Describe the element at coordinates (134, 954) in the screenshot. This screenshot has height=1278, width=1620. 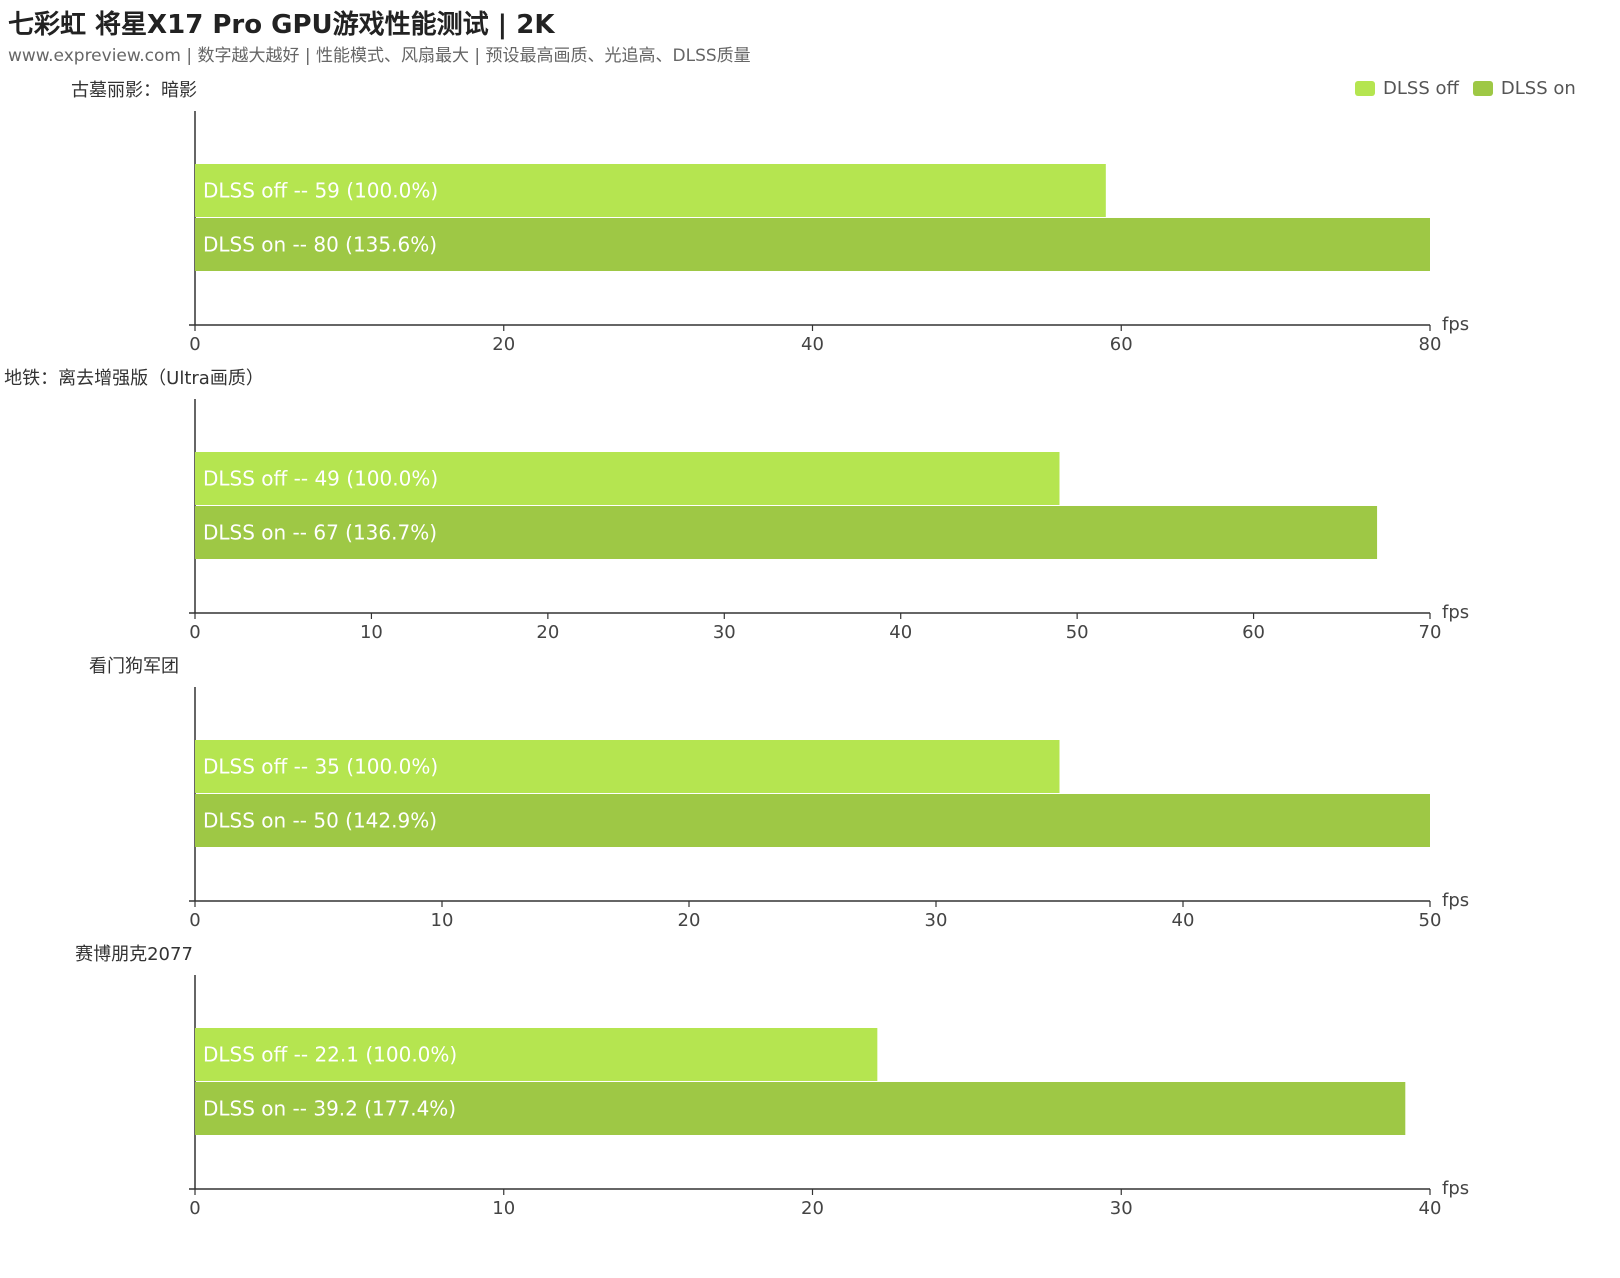
I see `panel-title: 赛博朋克2077` at that location.